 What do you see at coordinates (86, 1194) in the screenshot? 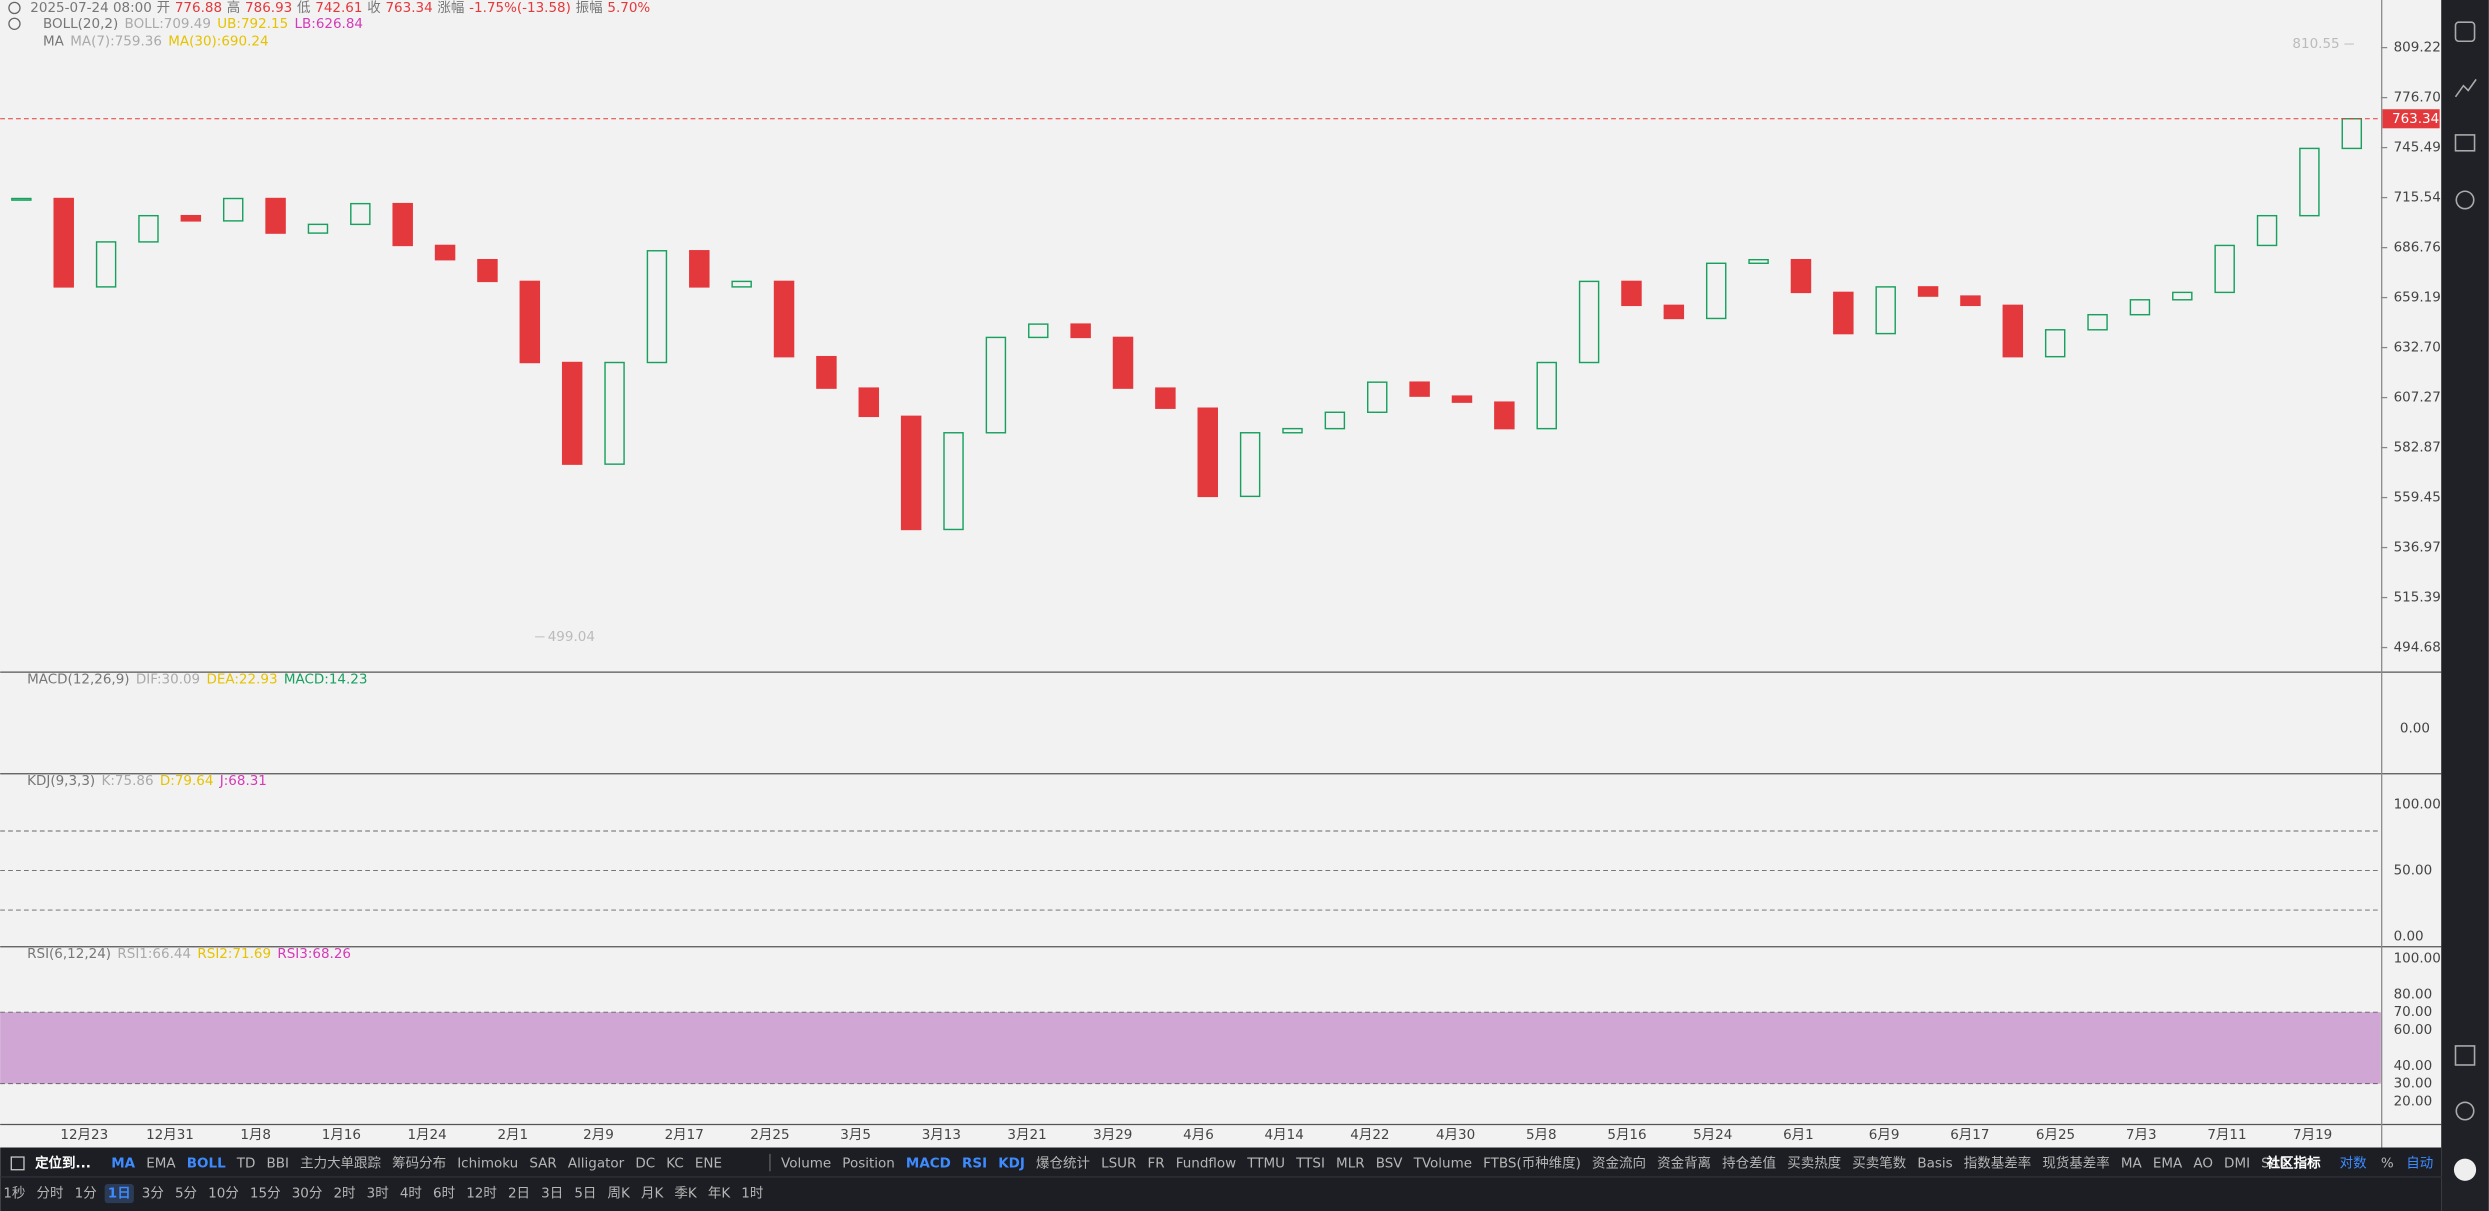
I see `toolbar-item: 1分` at bounding box center [86, 1194].